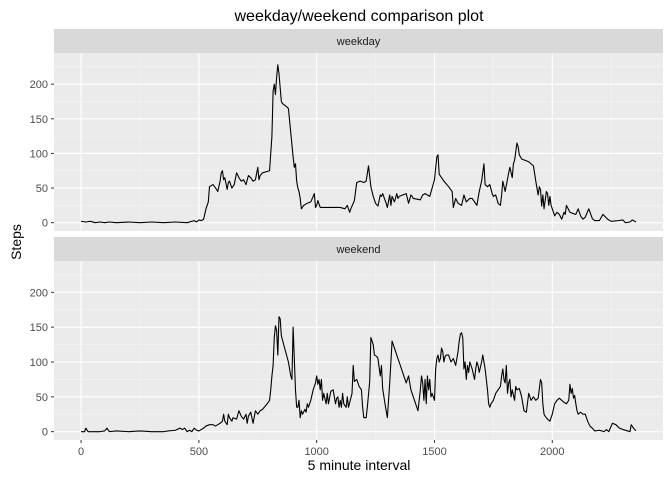 This screenshot has width=672, height=480. I want to click on x-tick-label: 1500, so click(434, 452).